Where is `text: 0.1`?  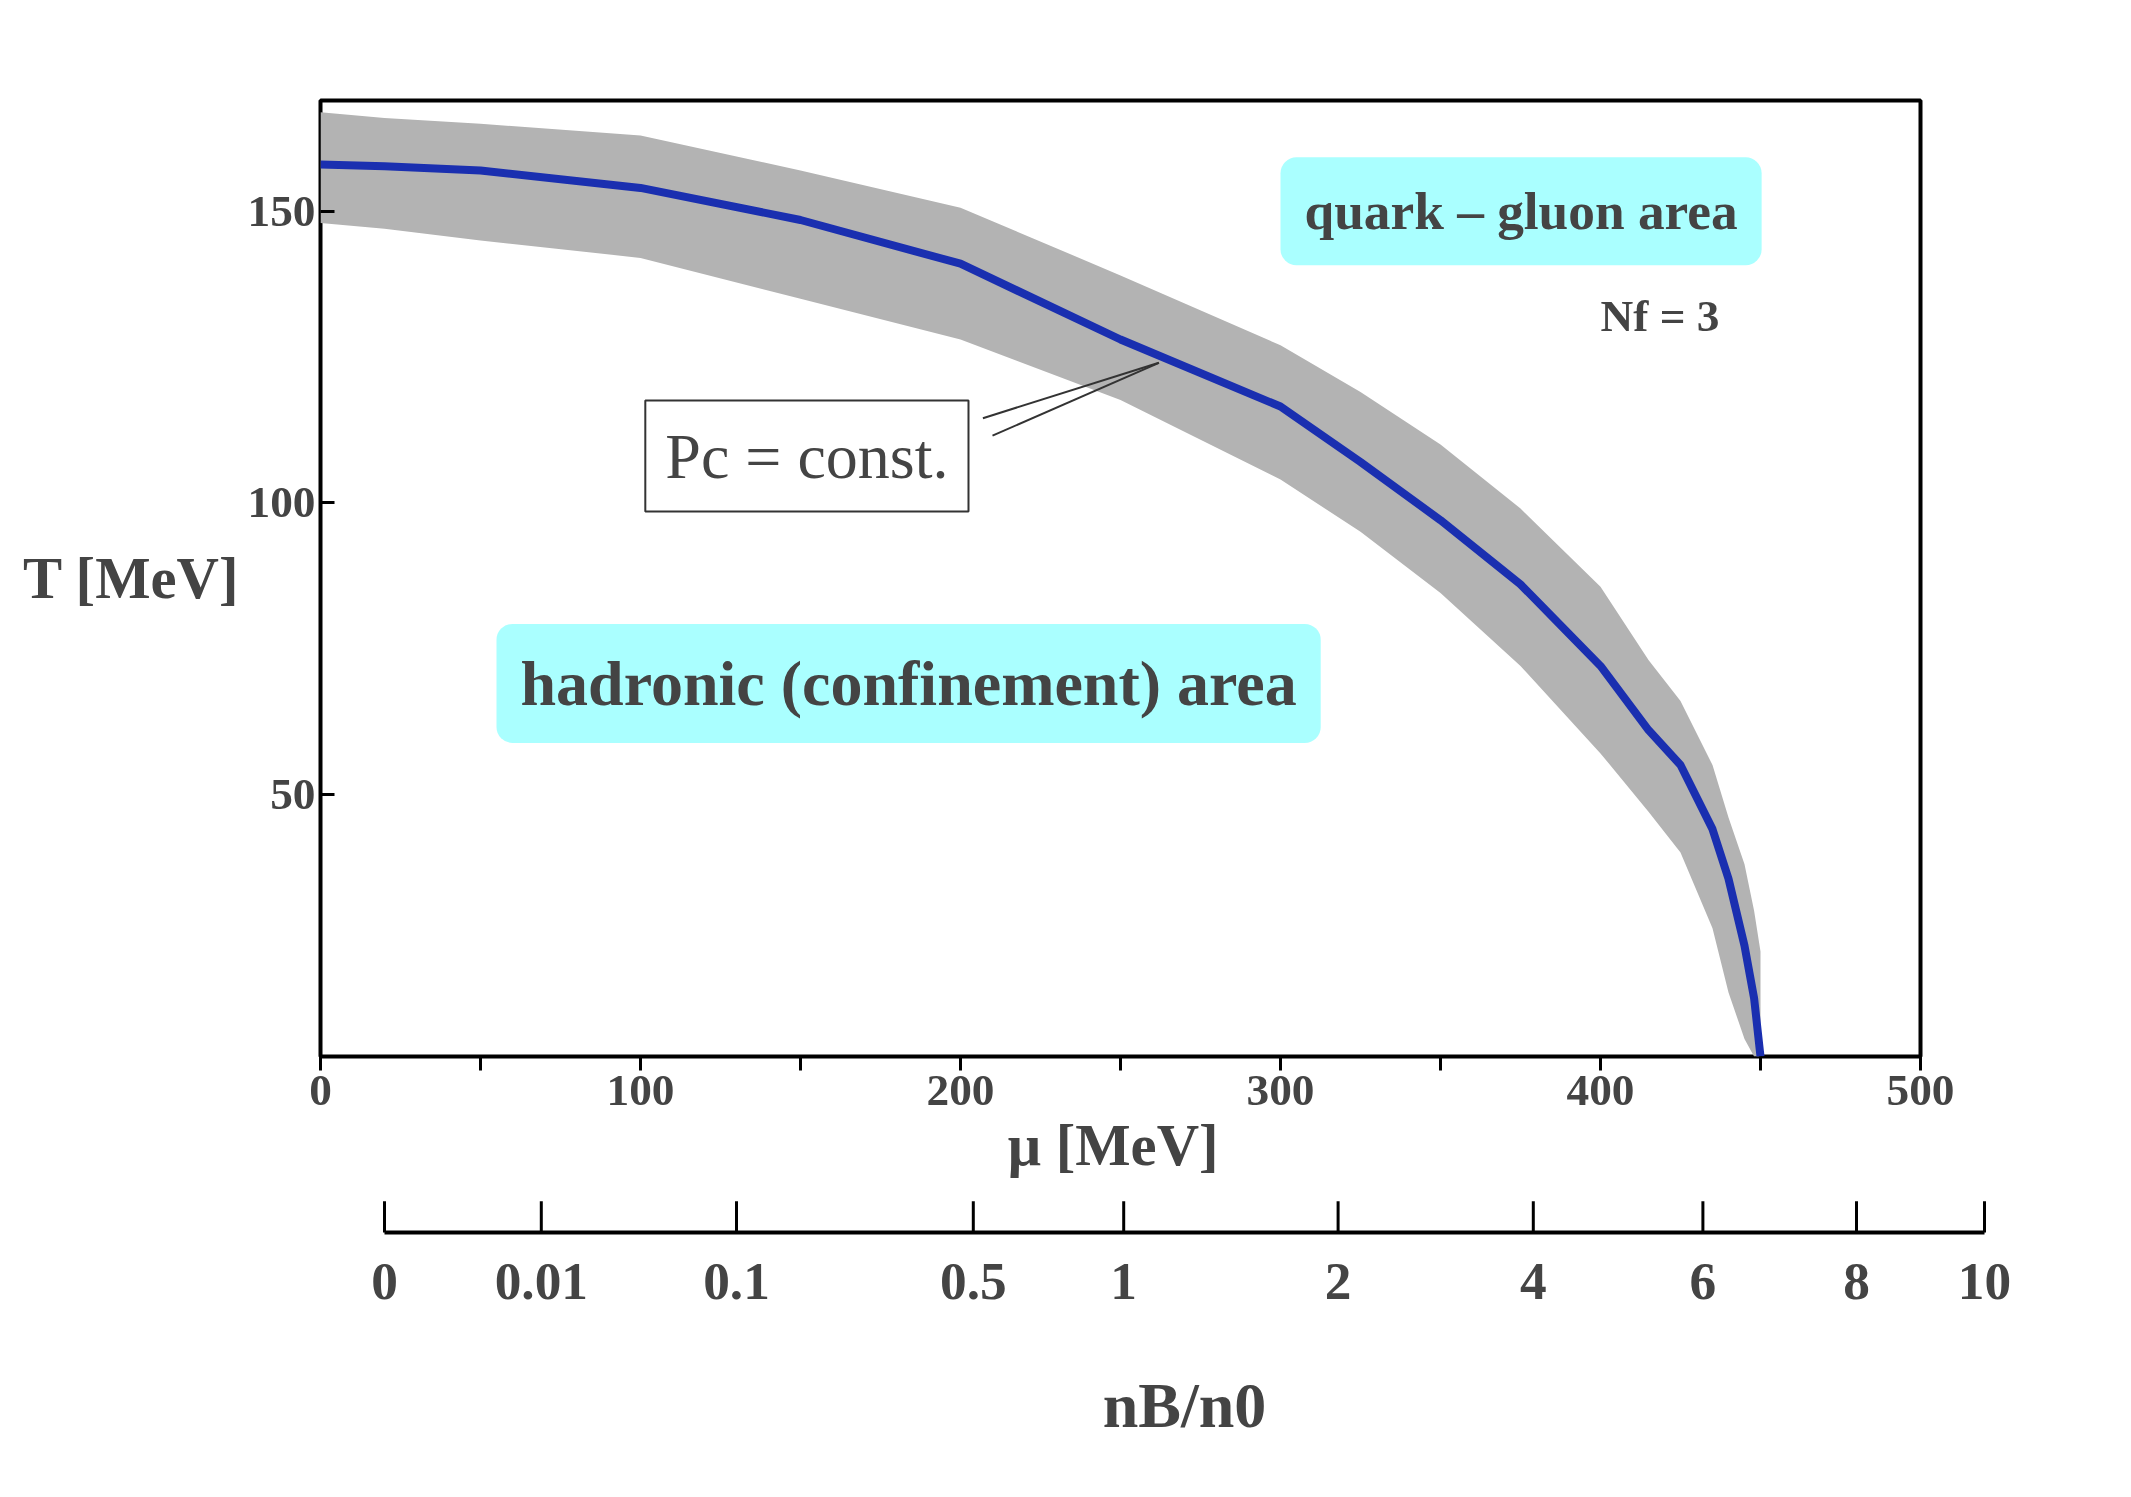
text: 0.1 is located at coordinates (736, 1280).